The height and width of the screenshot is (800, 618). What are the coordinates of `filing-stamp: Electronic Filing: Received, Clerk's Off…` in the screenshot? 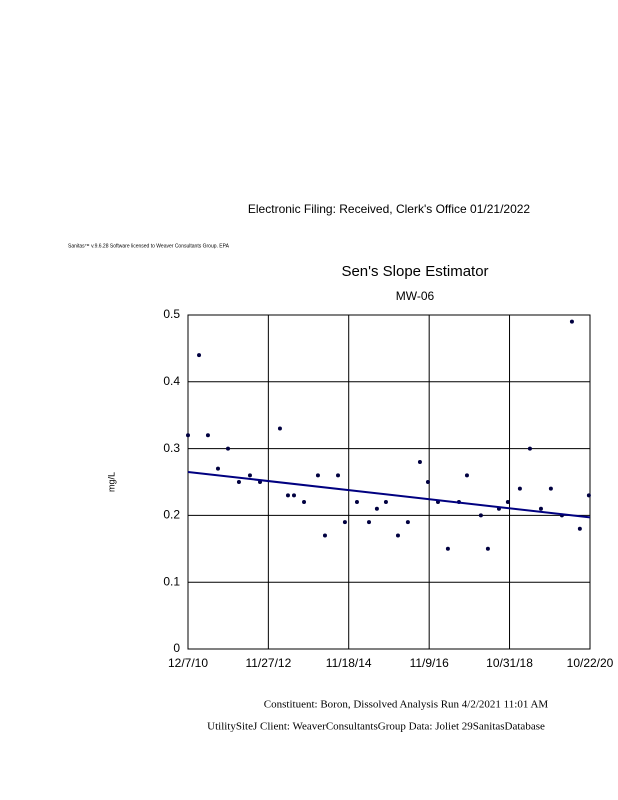 It's located at (389, 209).